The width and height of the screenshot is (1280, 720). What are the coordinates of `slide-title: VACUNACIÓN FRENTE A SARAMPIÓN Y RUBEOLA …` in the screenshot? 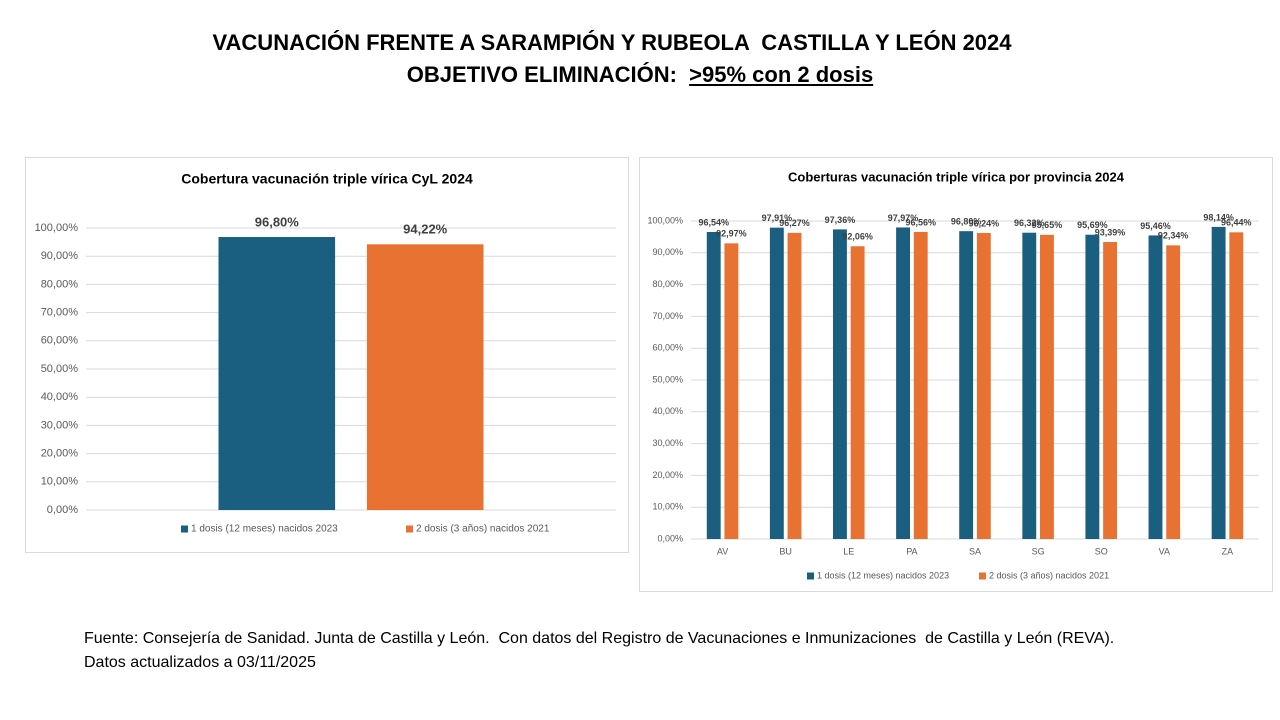 It's located at (612, 42).